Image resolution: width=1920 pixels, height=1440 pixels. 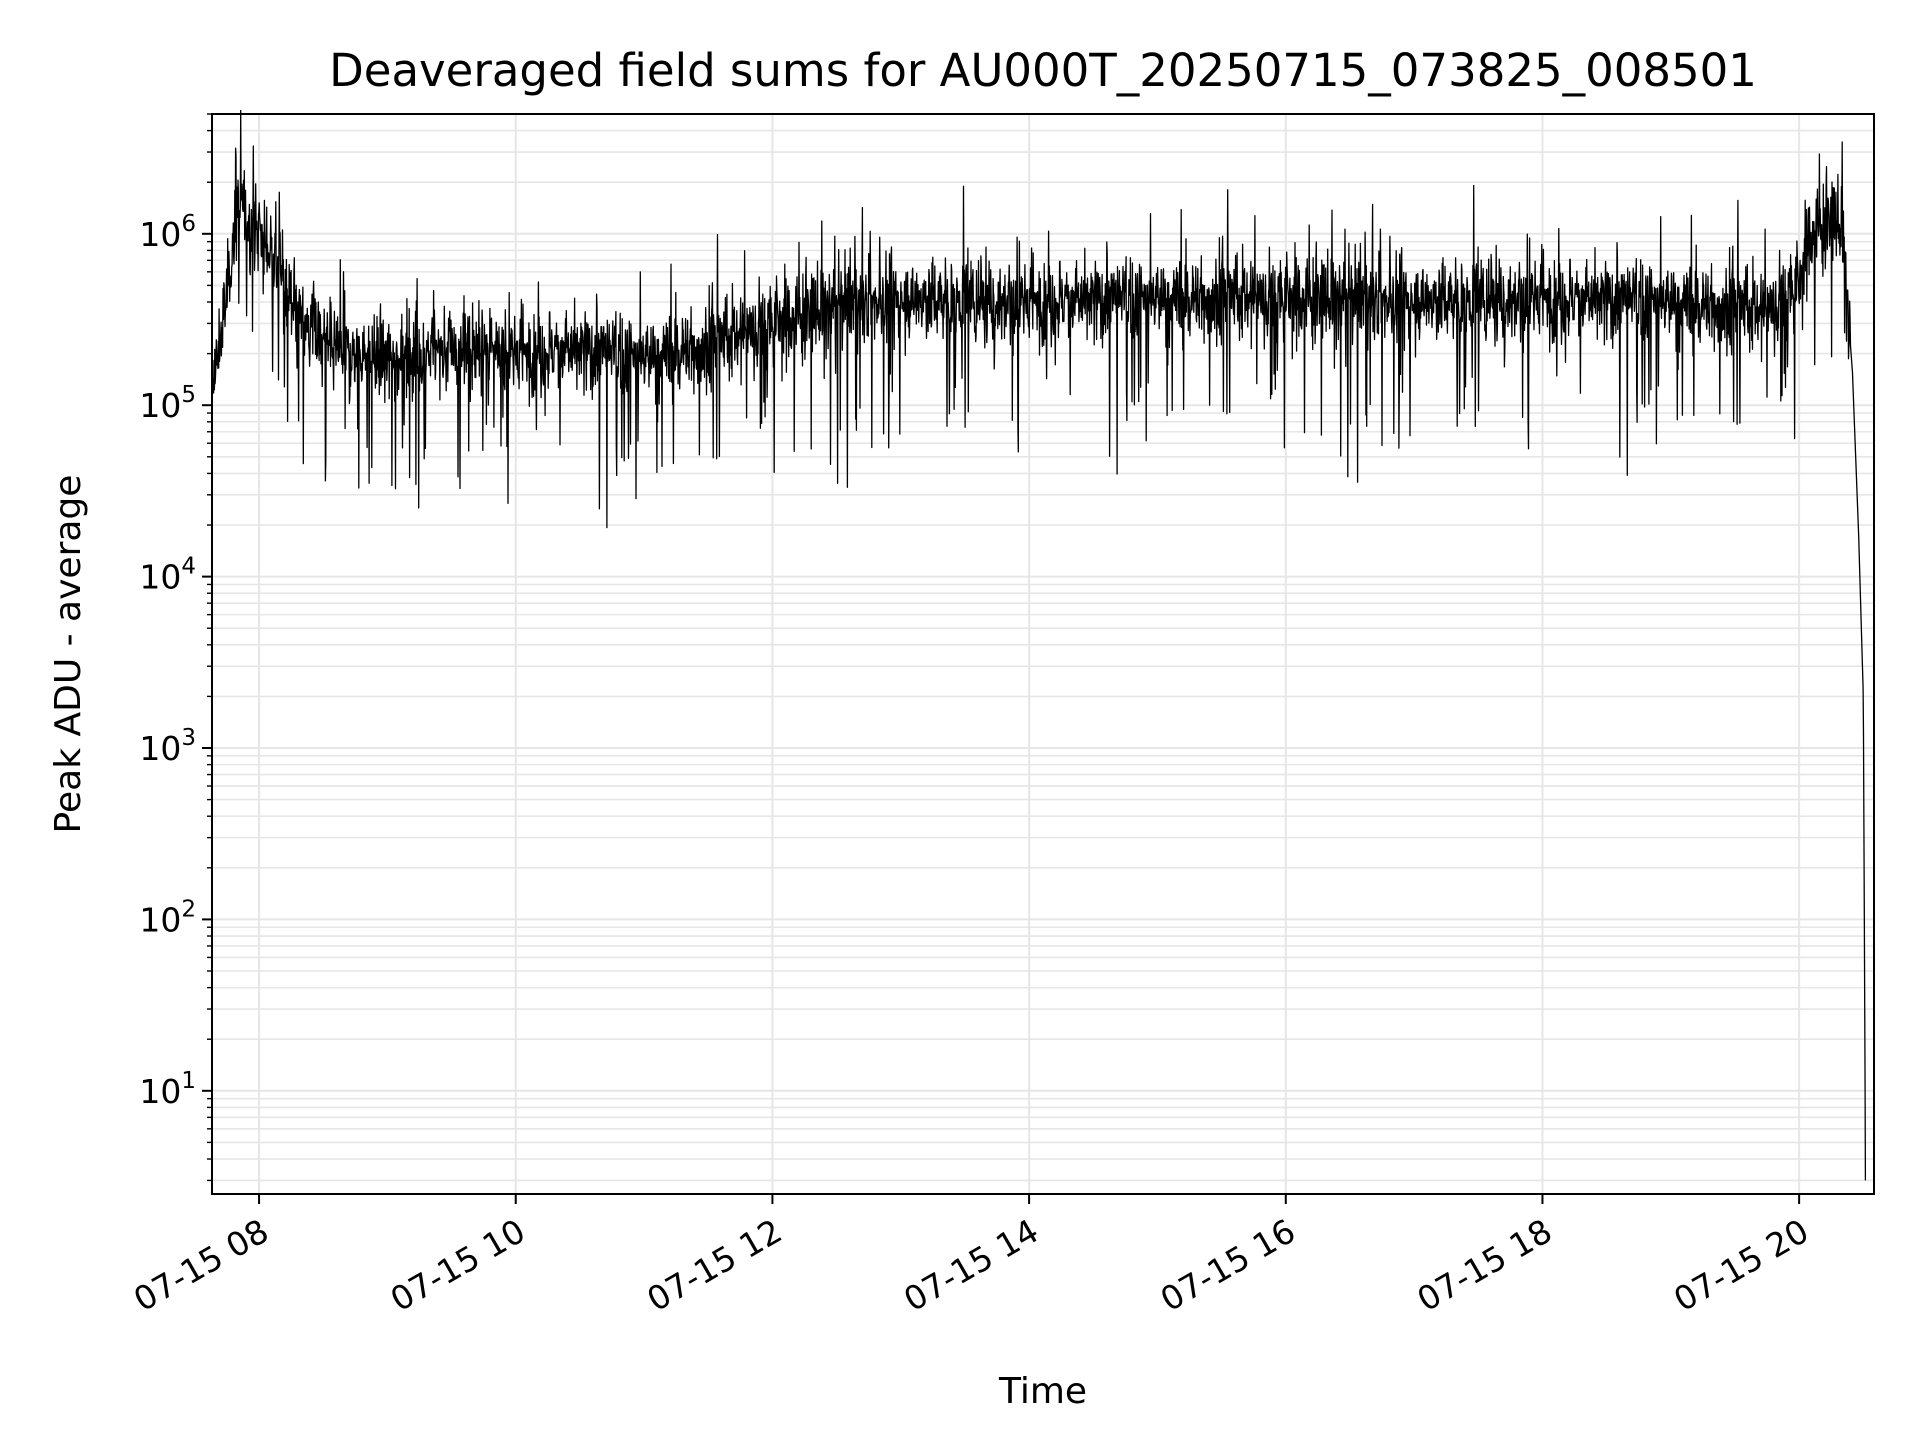 What do you see at coordinates (188, 224) in the screenshot?
I see `y-tick-label-exponent: 6` at bounding box center [188, 224].